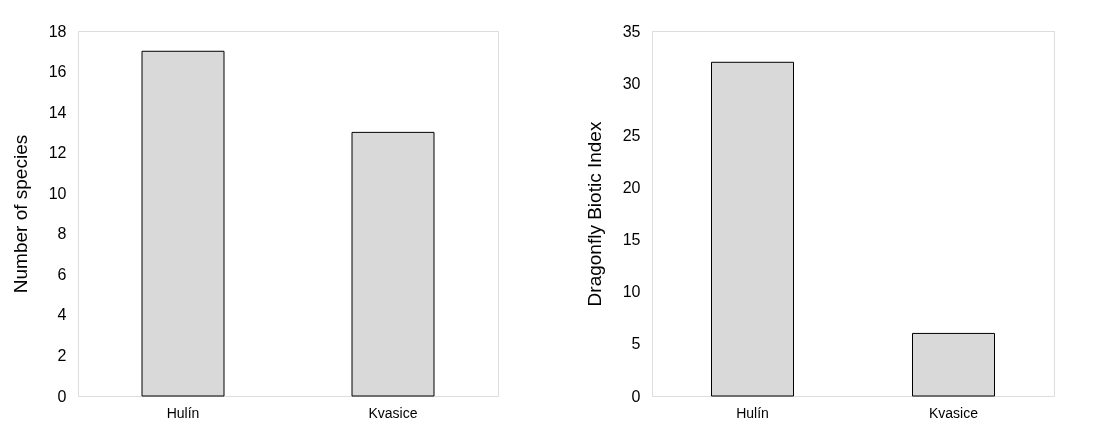  What do you see at coordinates (57, 31) in the screenshot?
I see `y-tick-label: 18` at bounding box center [57, 31].